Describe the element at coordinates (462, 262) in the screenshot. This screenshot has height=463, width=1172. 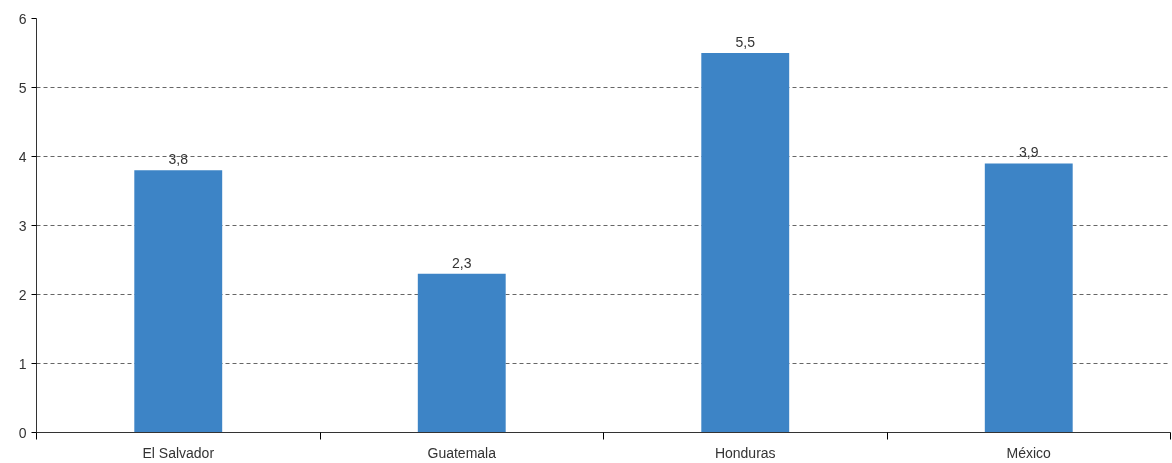
I see `data-label: 2,3` at that location.